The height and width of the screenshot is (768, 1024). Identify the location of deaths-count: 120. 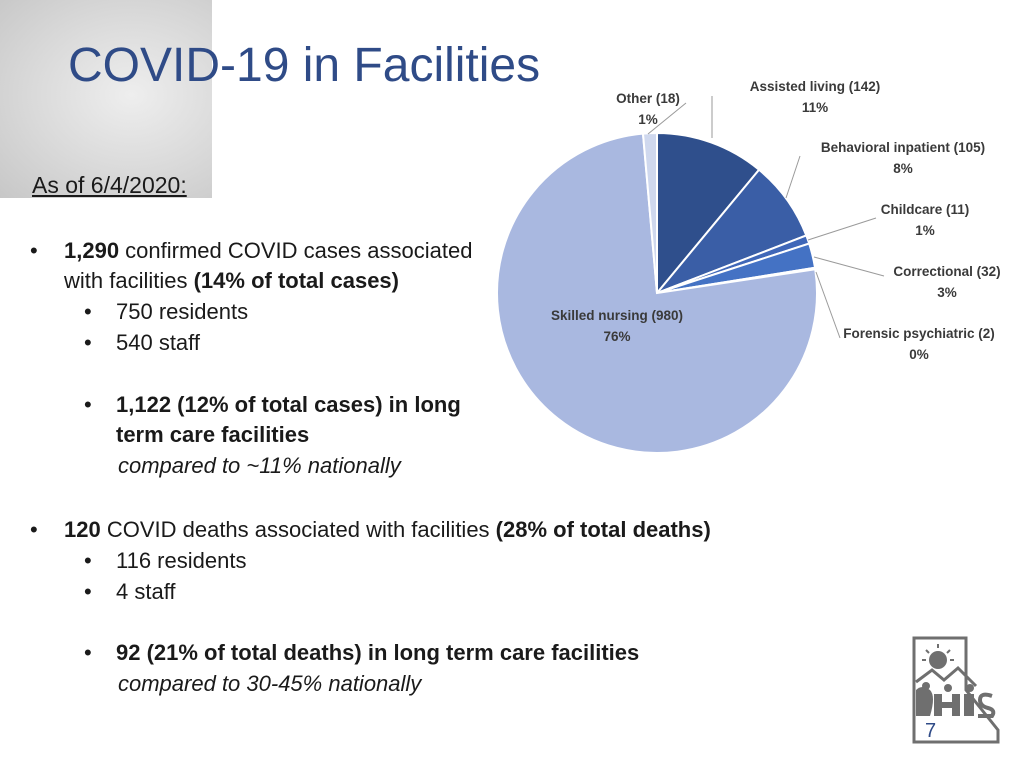
(82, 529).